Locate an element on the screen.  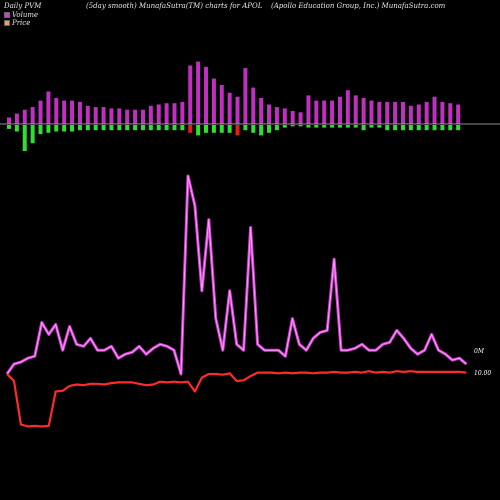
legend-price-swatch is located at coordinates (7, 23).